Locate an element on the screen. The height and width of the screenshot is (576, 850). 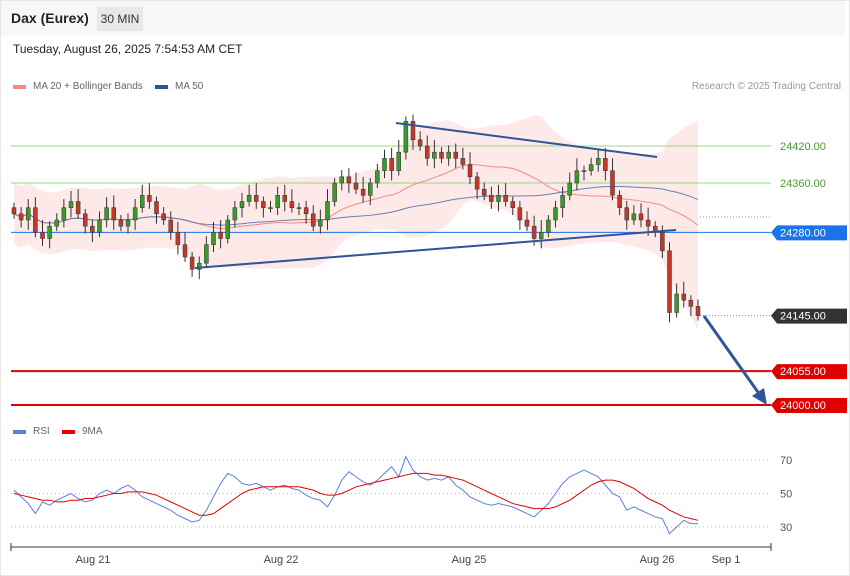
rsi-series-9MA is located at coordinates (356, 496).